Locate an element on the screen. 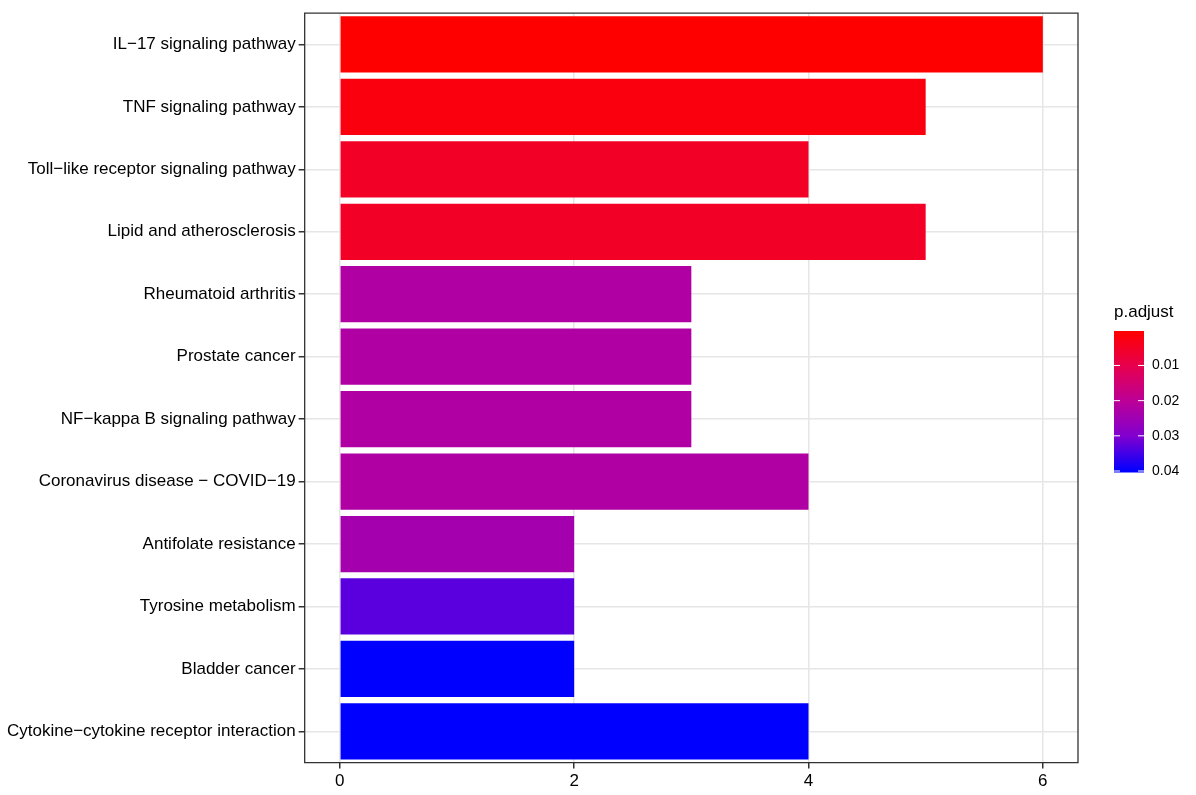  y-tick-label: Antifolate resistance is located at coordinates (219, 543).